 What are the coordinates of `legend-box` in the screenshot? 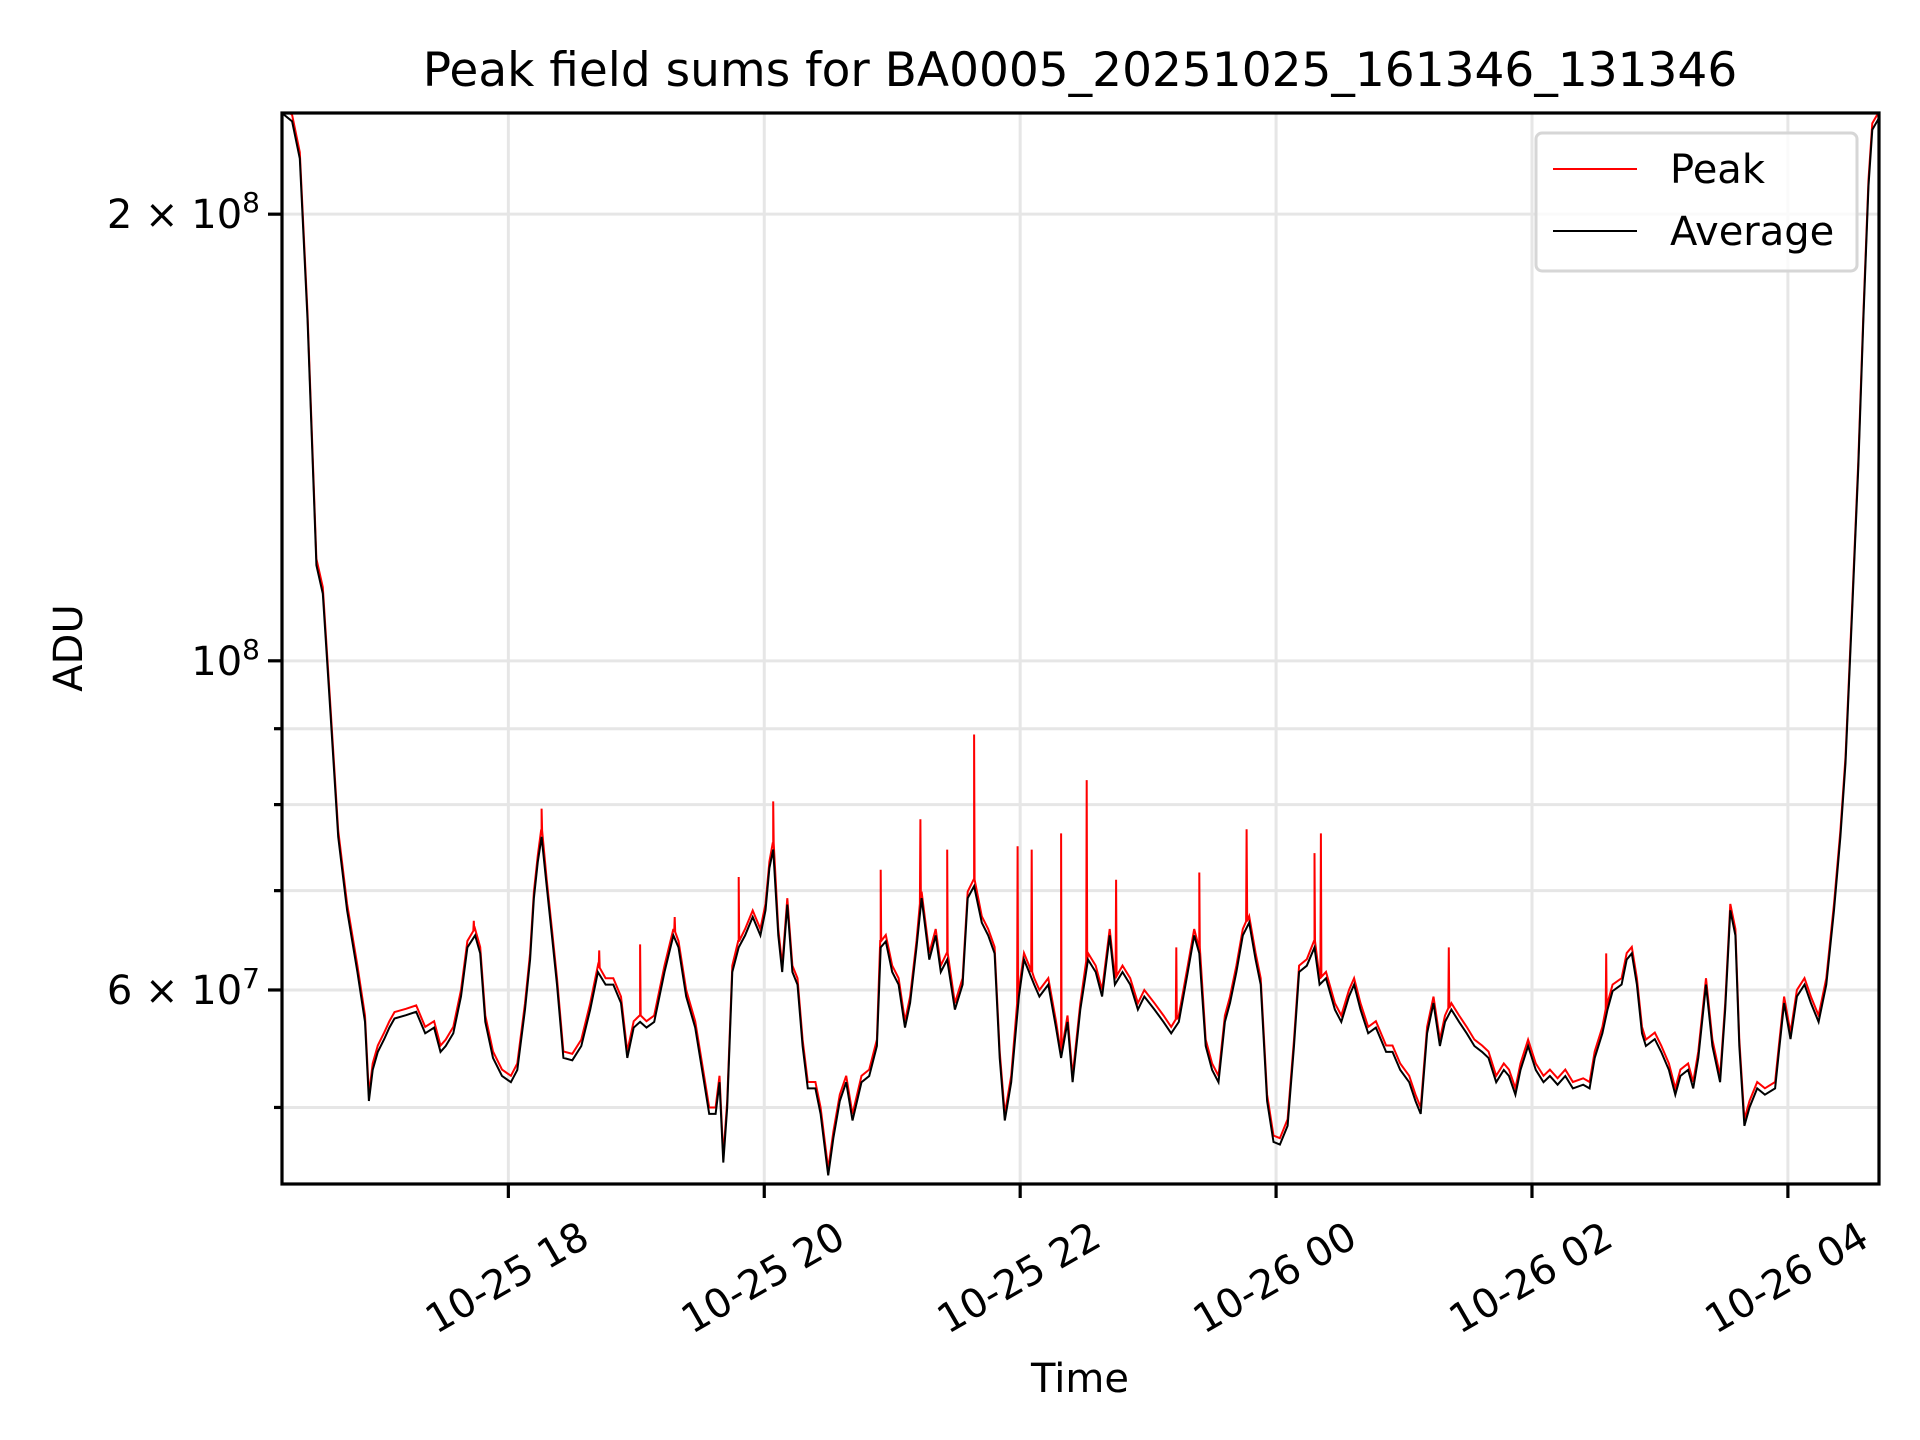 It's located at (1696, 202).